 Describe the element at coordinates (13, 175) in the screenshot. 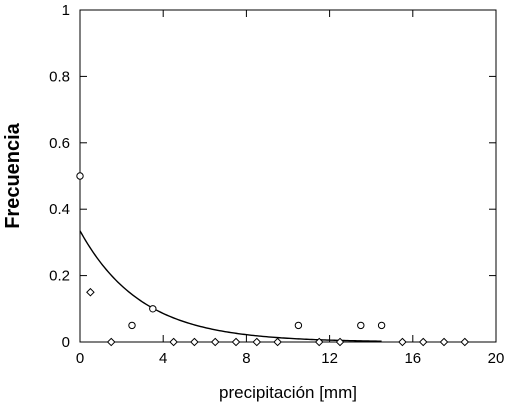

I see `y-axis-label: Frecuencia` at that location.